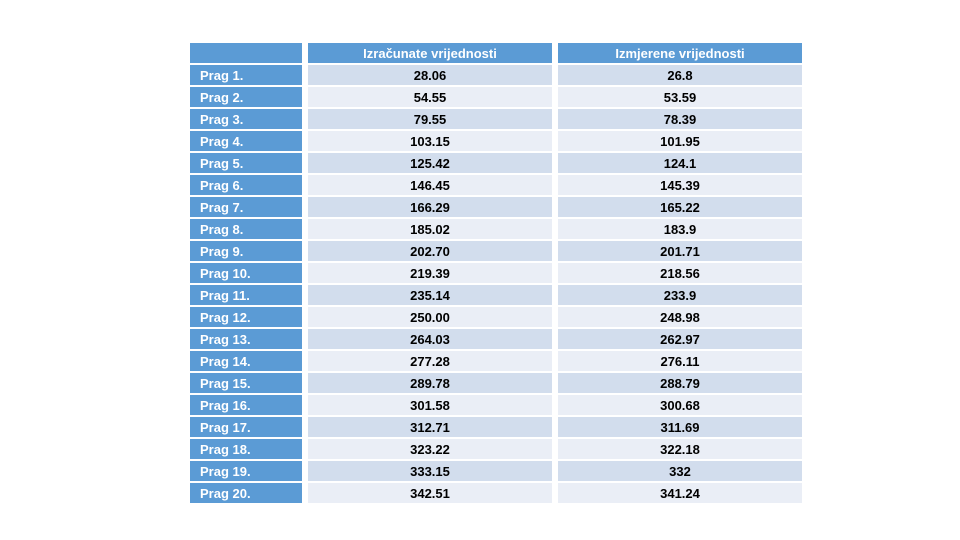 The image size is (960, 540). What do you see at coordinates (680, 53) in the screenshot?
I see `column-header-izmjerene: Izmjerene vrijednosti` at bounding box center [680, 53].